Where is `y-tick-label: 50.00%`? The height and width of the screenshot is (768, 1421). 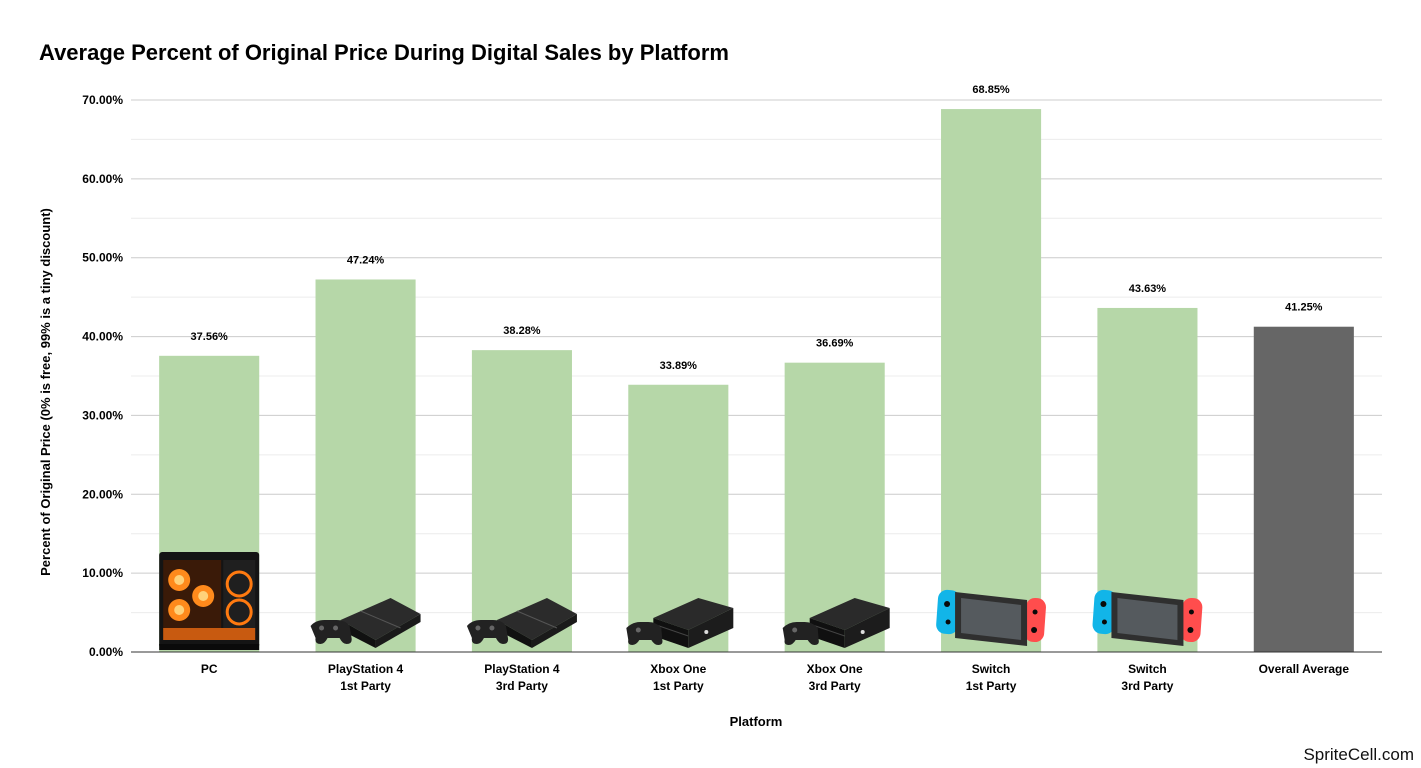
y-tick-label: 50.00% is located at coordinates (102, 258).